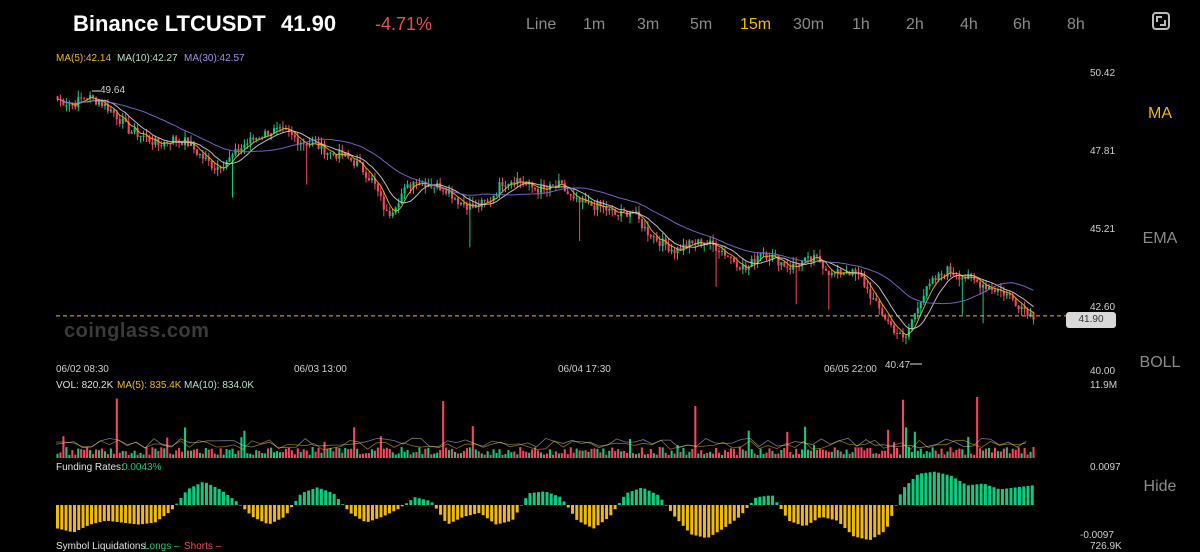  Describe the element at coordinates (1160, 113) in the screenshot. I see `indicator-ma: MA` at that location.